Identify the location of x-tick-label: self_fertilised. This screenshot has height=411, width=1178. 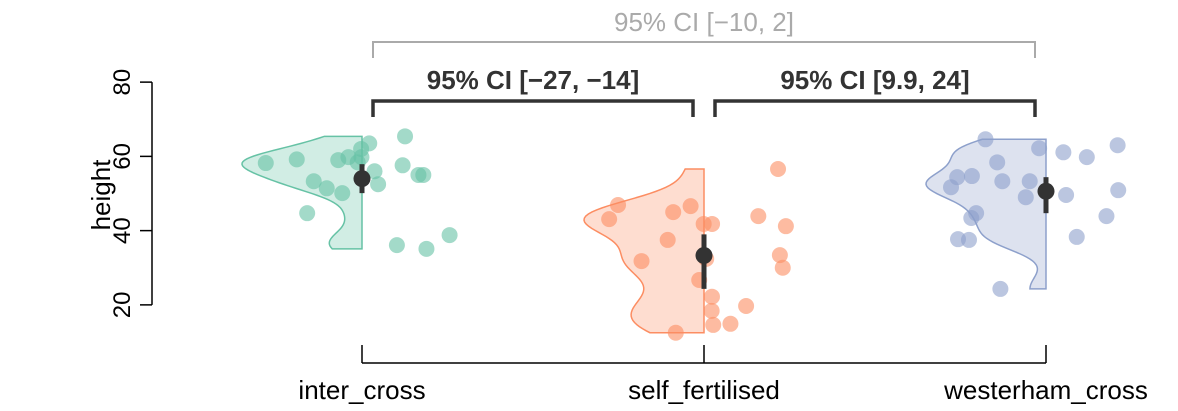
(704, 390).